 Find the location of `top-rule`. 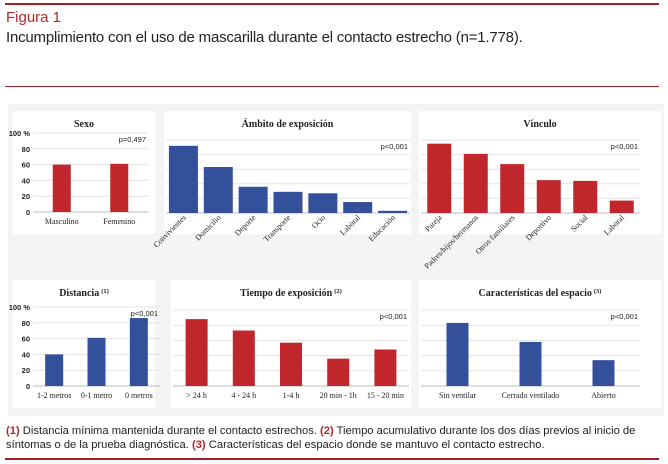

top-rule is located at coordinates (332, 4).